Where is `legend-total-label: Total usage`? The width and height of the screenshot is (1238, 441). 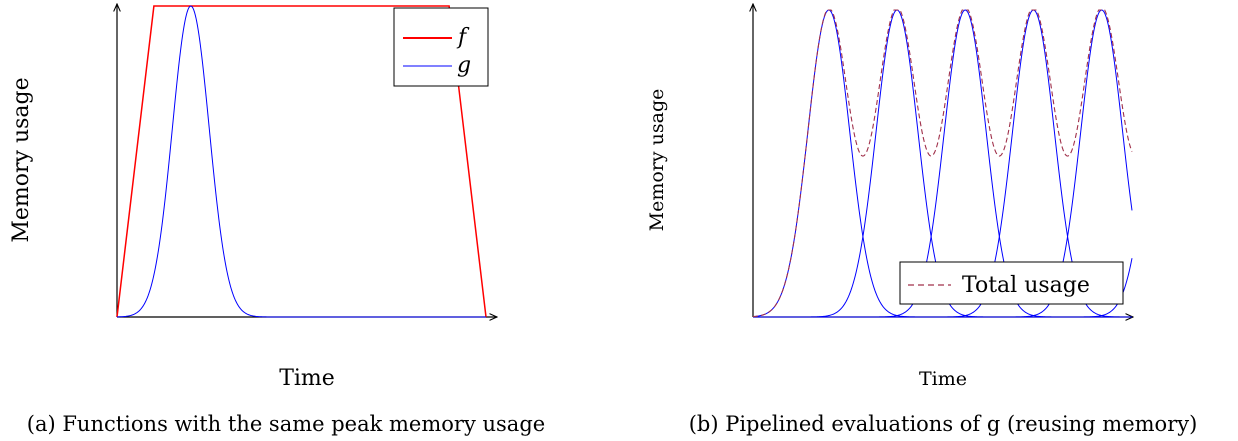
legend-total-label: Total usage is located at coordinates (1026, 285).